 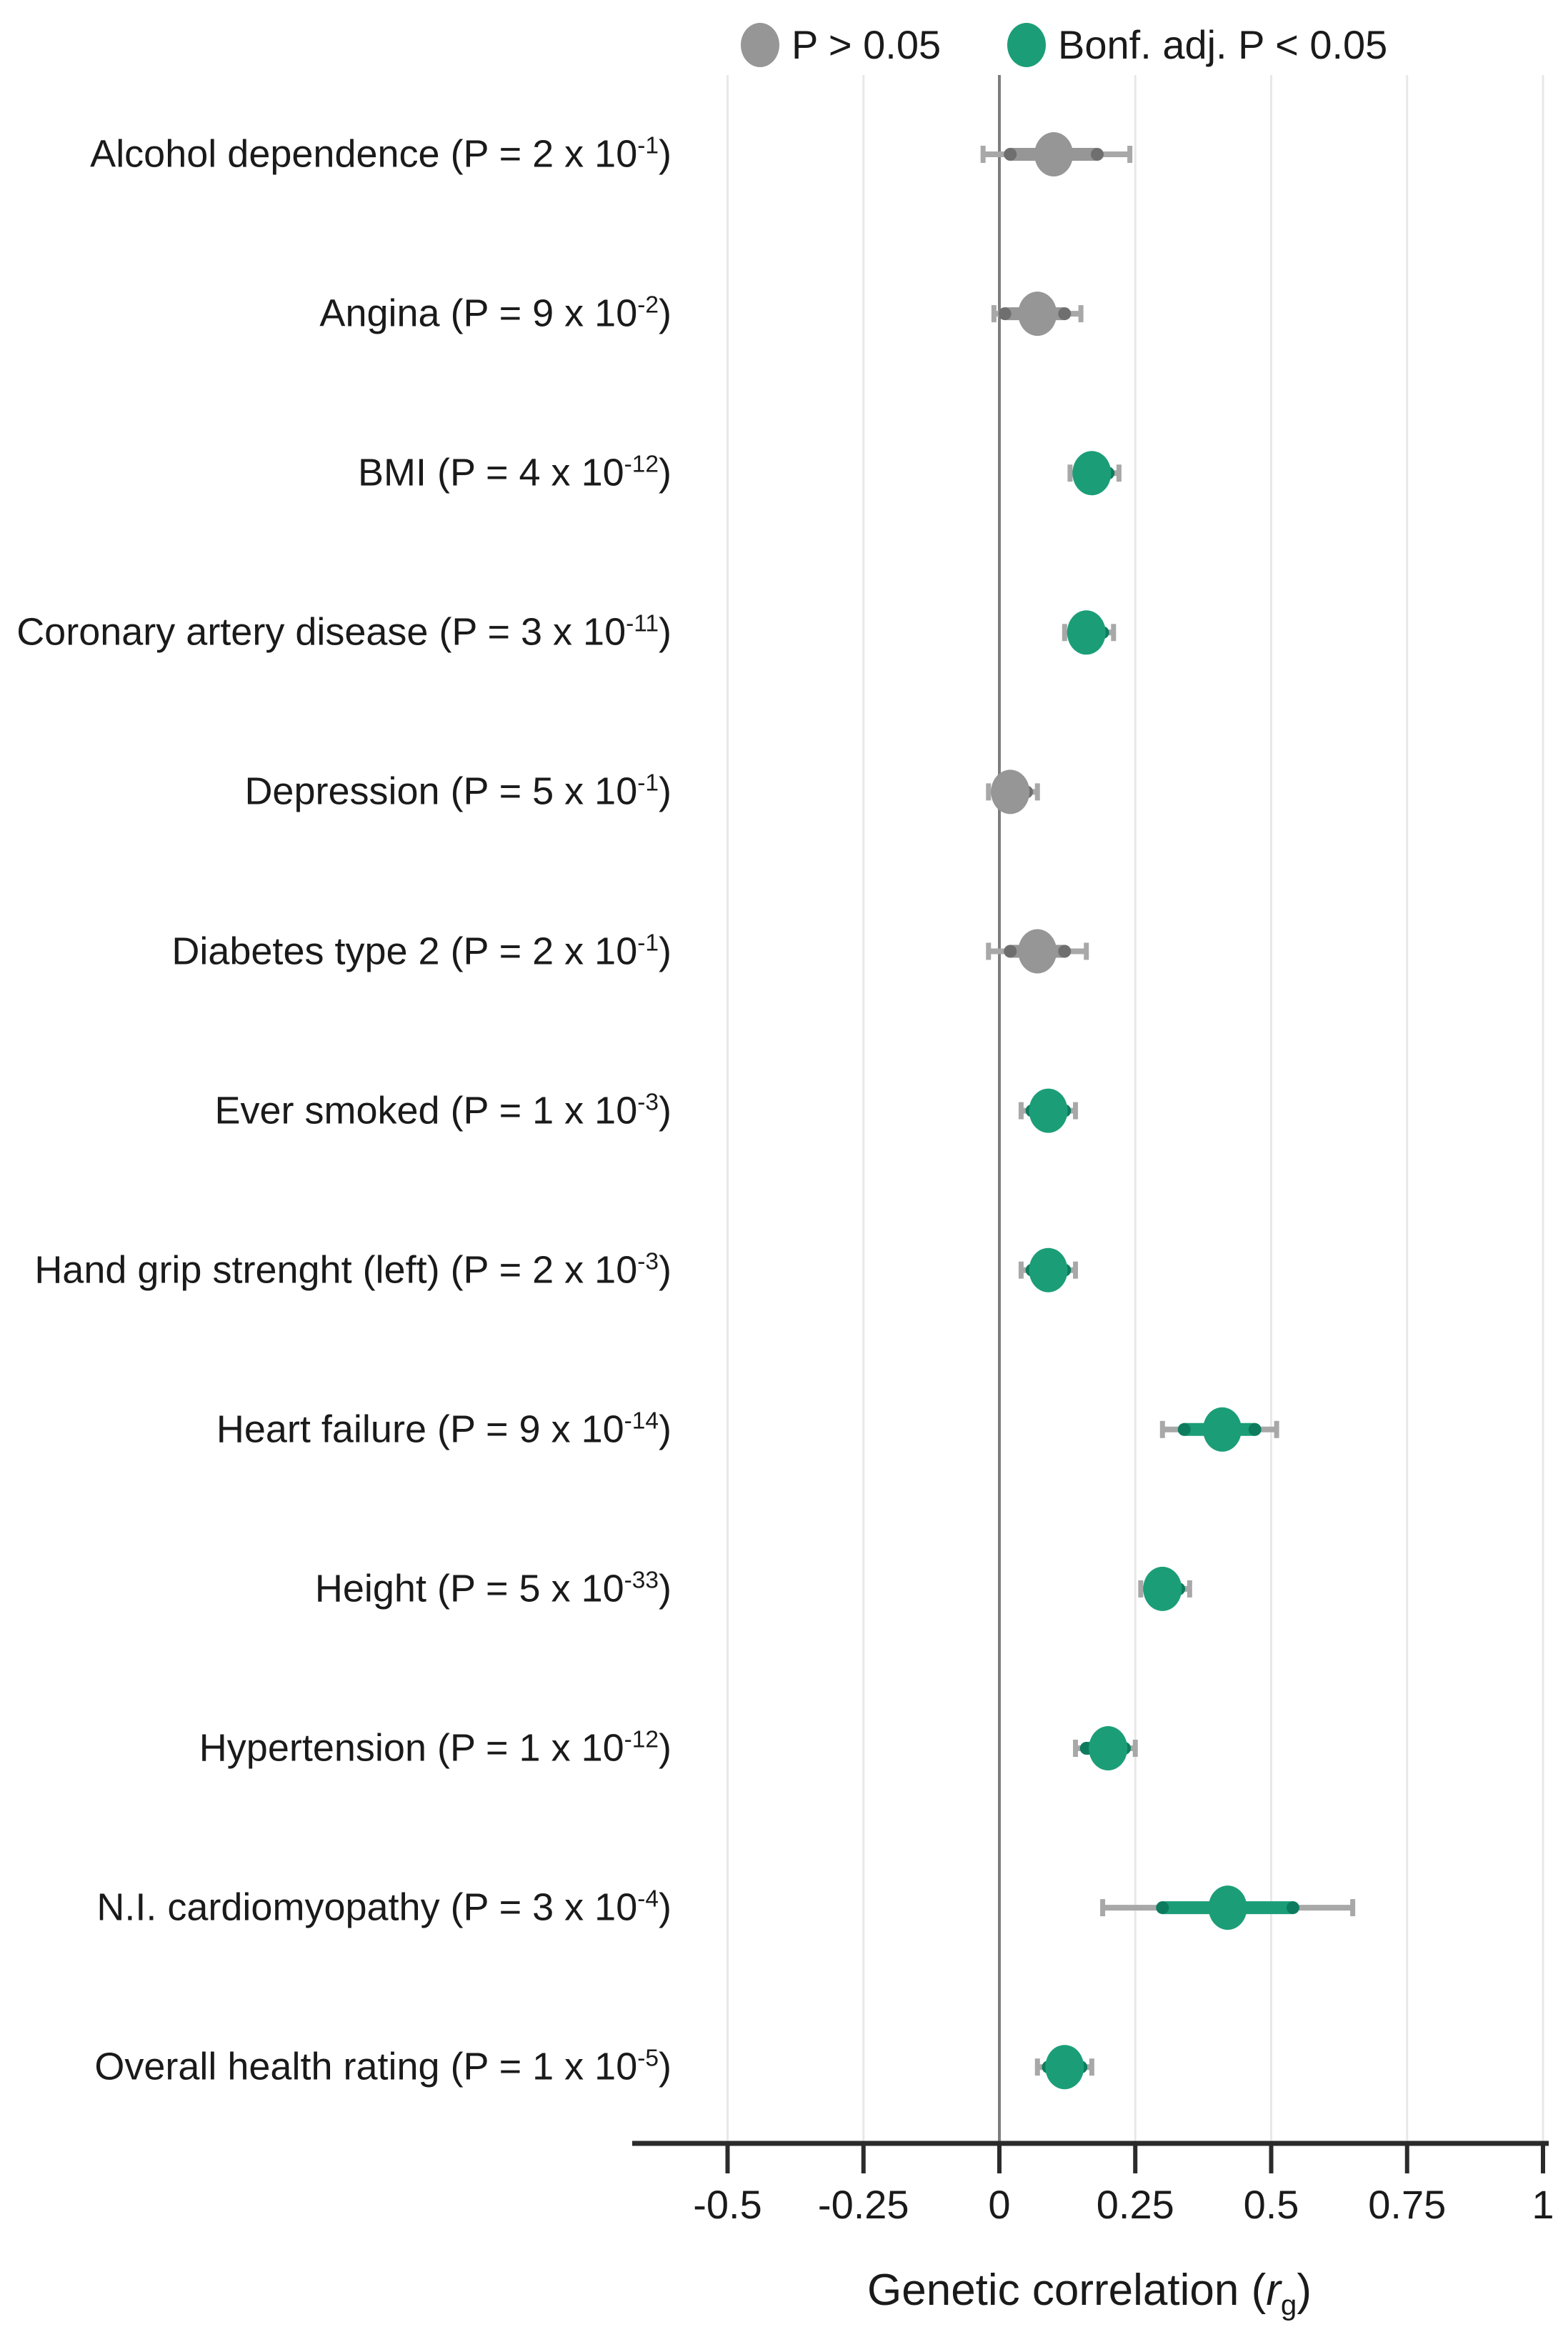 What do you see at coordinates (380, 154) in the screenshot?
I see `row-label: Alcohol dependence (P = 2 x 10-1)` at bounding box center [380, 154].